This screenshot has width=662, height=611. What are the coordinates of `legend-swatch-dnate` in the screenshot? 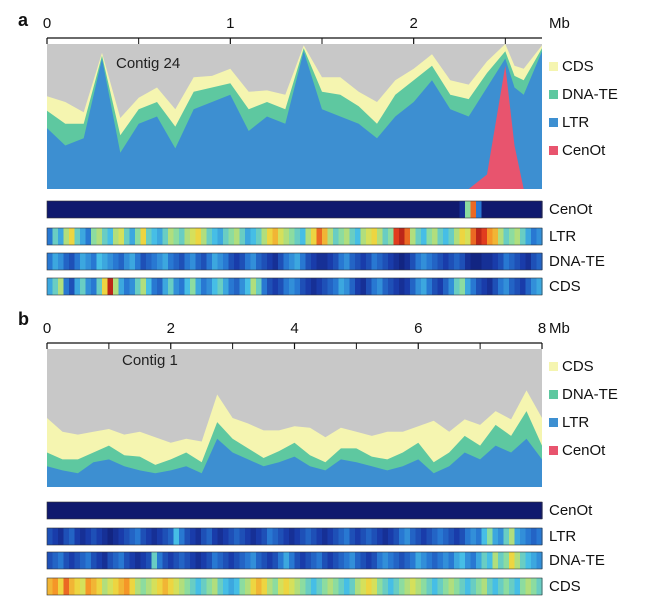 It's located at (553, 94).